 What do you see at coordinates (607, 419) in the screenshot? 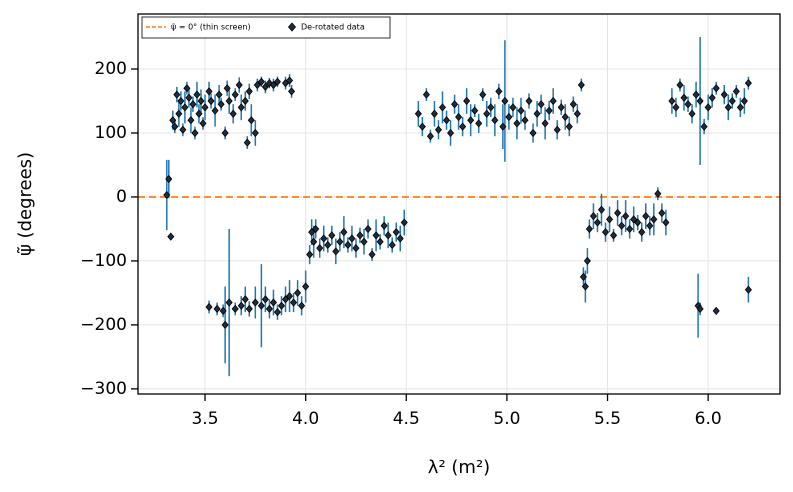
I see `x-tick-label: 5.5` at bounding box center [607, 419].